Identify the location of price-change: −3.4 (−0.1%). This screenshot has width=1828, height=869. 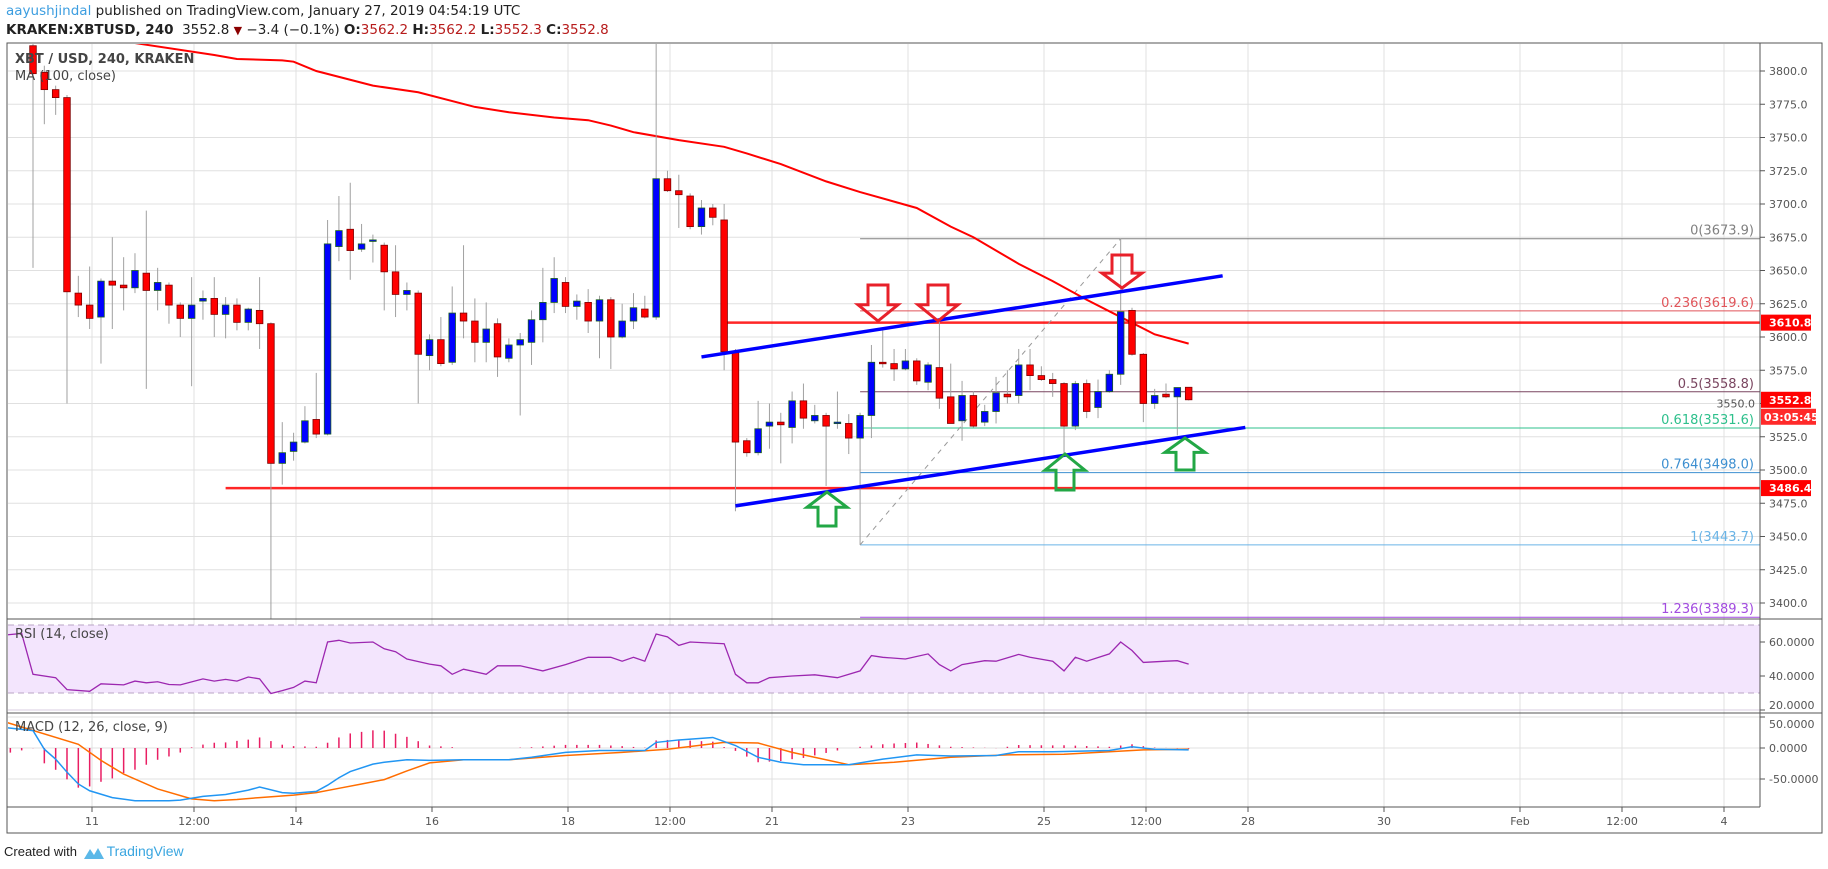
(293, 30).